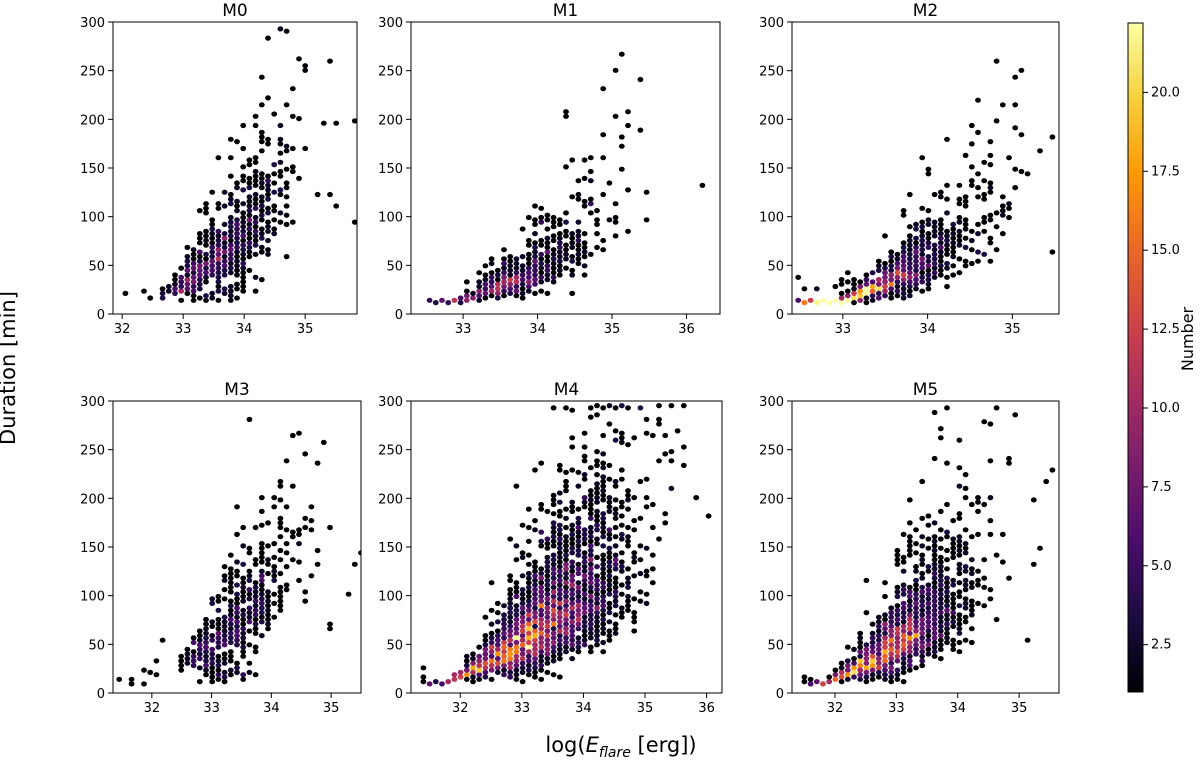 This screenshot has width=1200, height=760. What do you see at coordinates (1019, 708) in the screenshot?
I see `x-tick-label: 35` at bounding box center [1019, 708].